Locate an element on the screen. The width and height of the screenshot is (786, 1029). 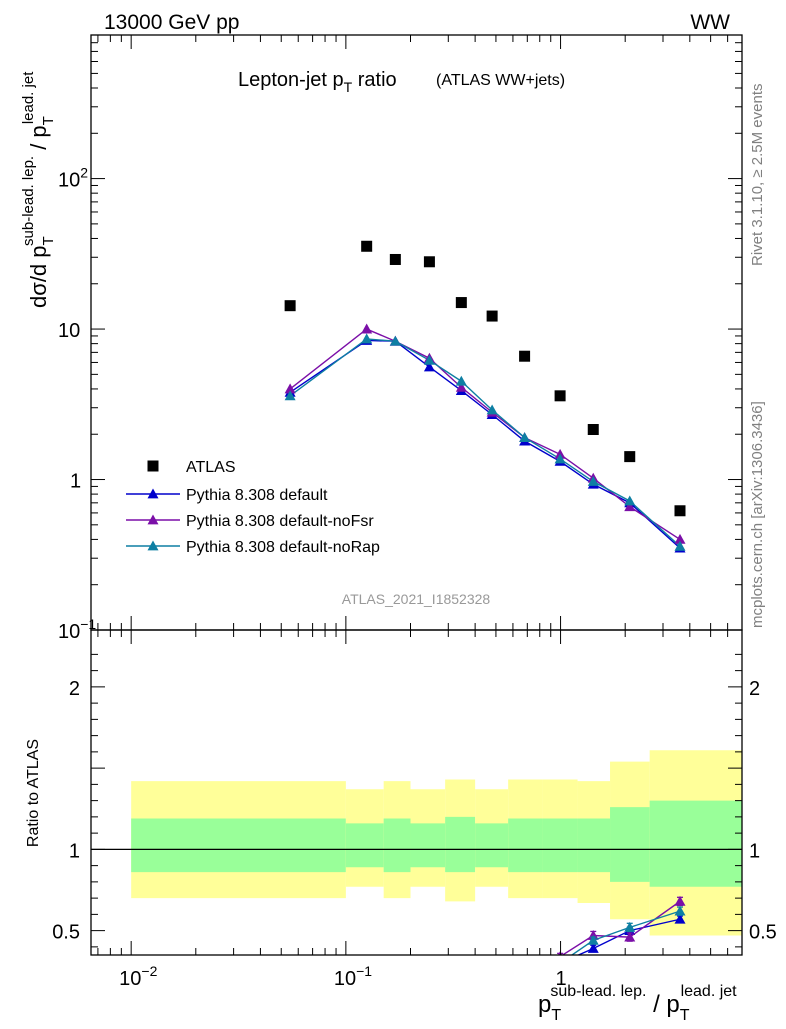
plot-title-main: Lepton-jet p is located at coordinates (291, 80).